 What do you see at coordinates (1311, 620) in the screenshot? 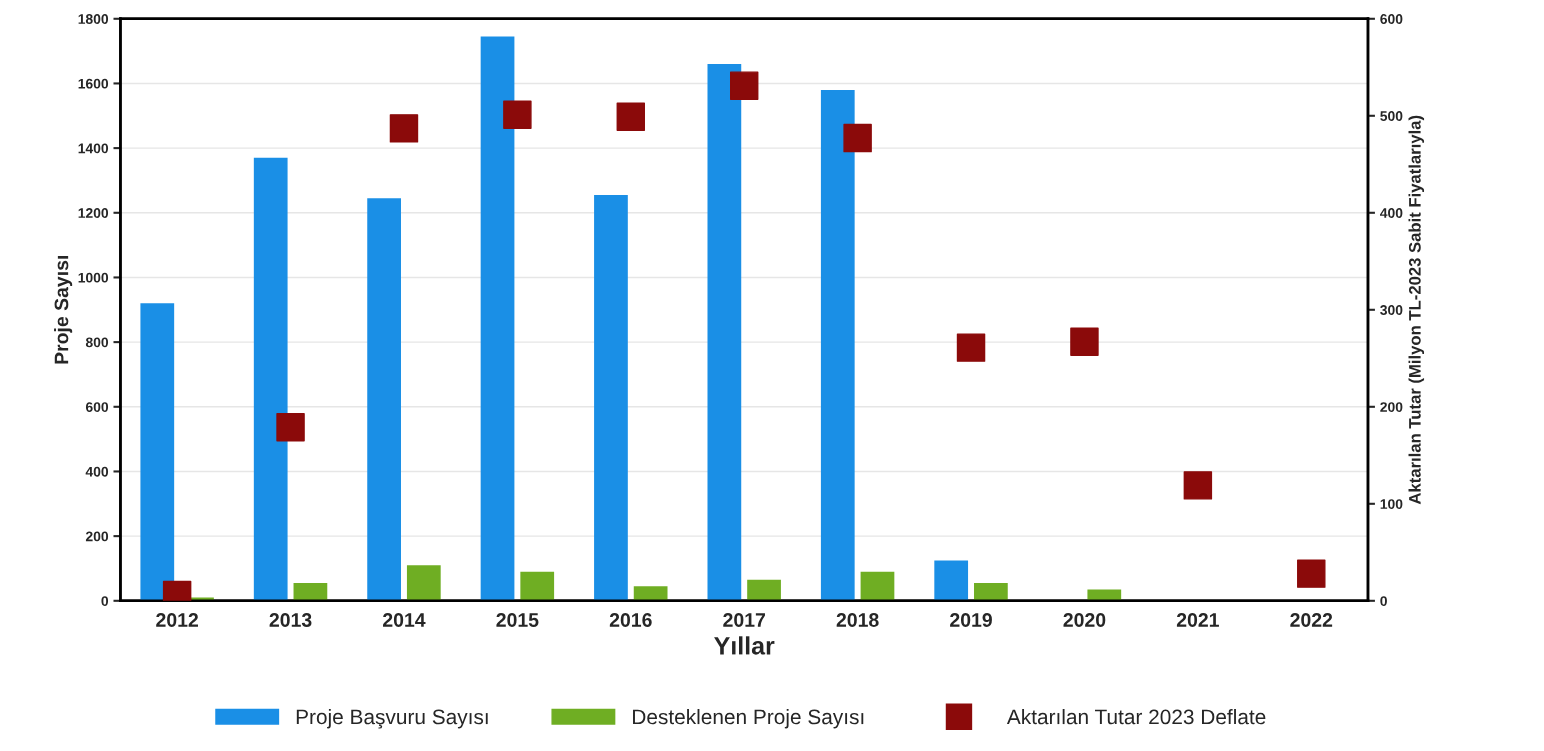
I see `x-tick-label: 2022` at bounding box center [1311, 620].